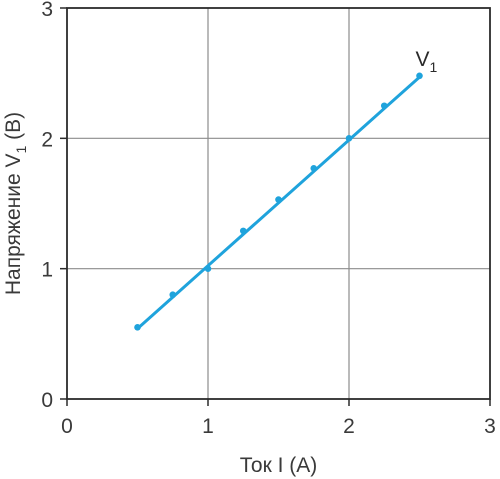  I want to click on y-axis-label: Напряжение V1 (В), so click(15, 203).